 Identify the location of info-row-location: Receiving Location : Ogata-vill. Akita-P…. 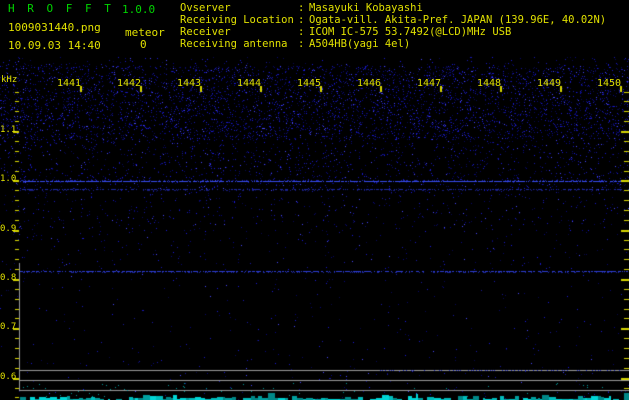
(393, 20).